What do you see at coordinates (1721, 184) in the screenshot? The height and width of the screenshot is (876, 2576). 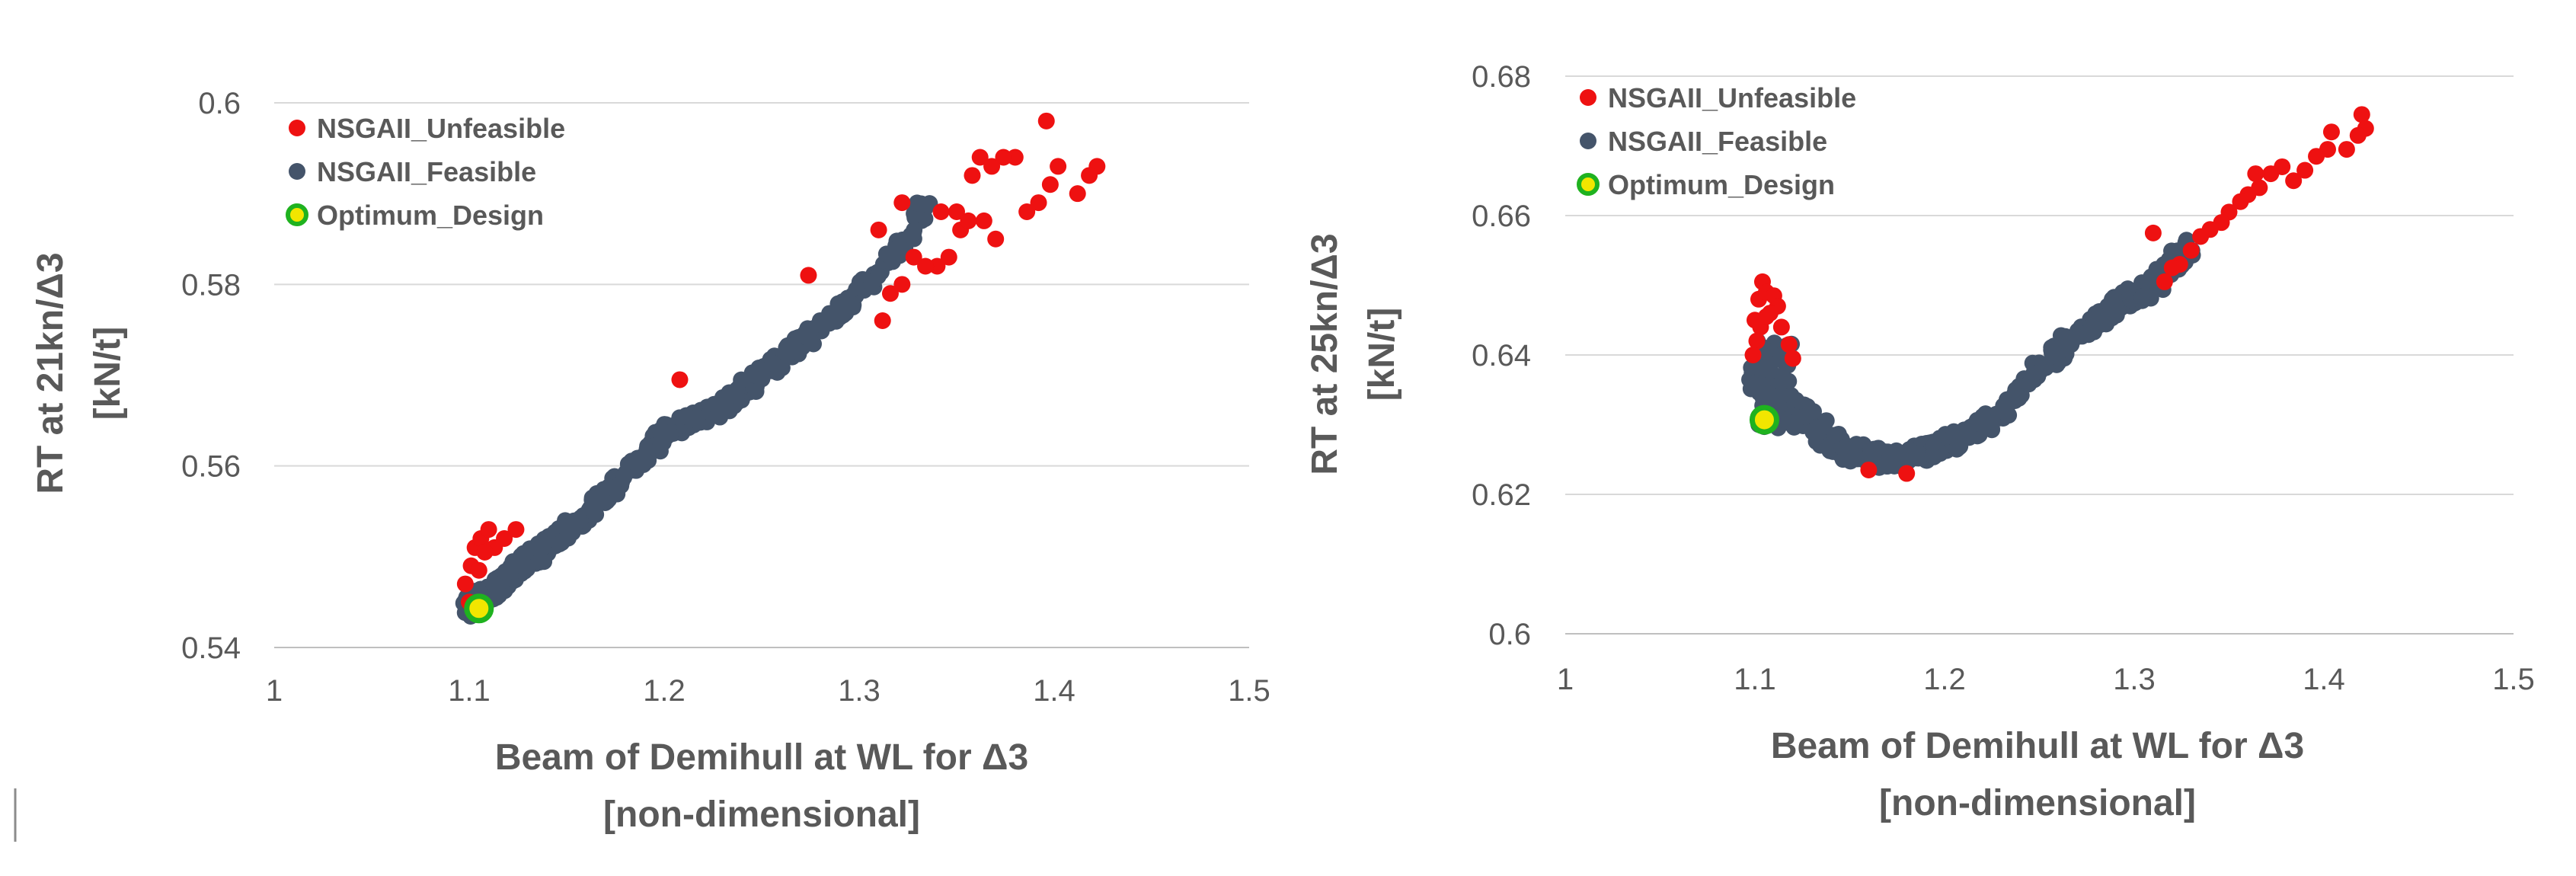 I see `legend-label-optimum: Optimum_Design` at bounding box center [1721, 184].